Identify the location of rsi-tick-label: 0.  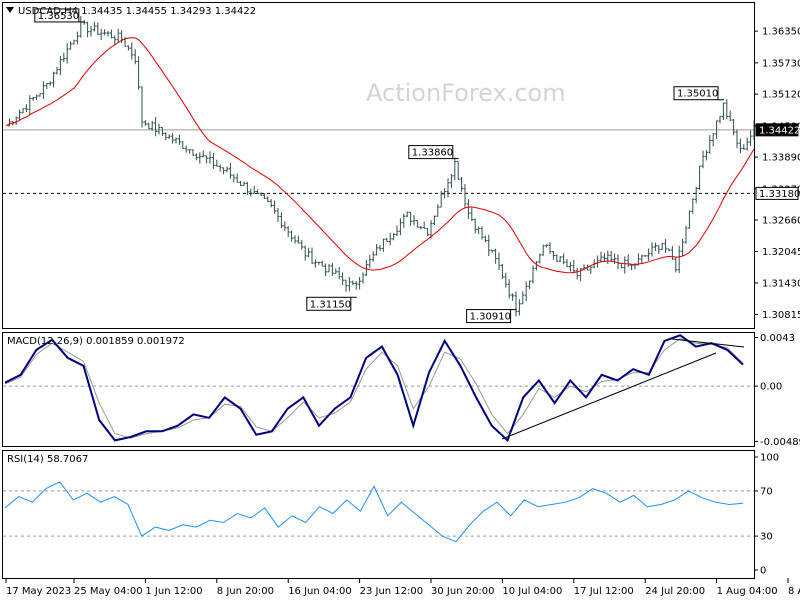
(763, 571).